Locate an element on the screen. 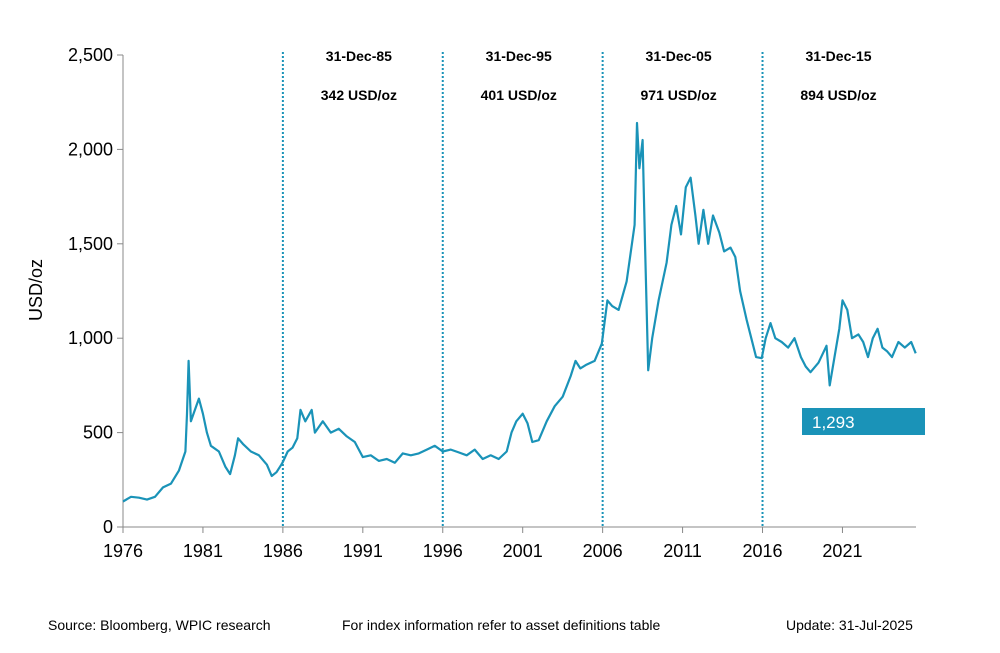 The image size is (1000, 653). marker-date-label: 31-Dec-15 is located at coordinates (838, 56).